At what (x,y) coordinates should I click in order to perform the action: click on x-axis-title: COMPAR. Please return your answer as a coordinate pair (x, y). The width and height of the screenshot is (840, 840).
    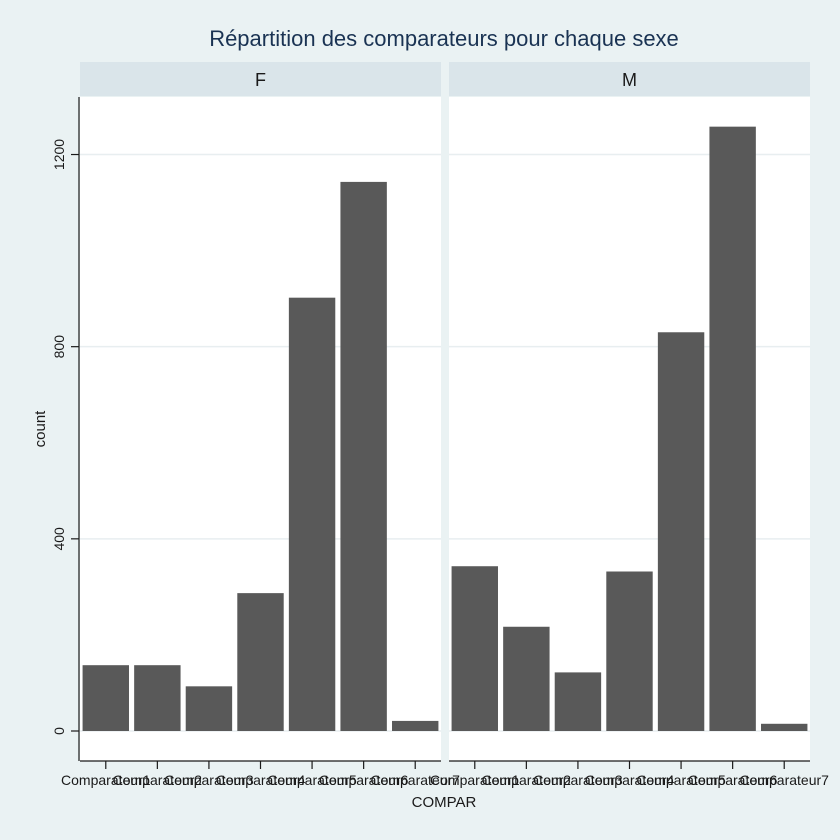
    Looking at the image, I should click on (444, 802).